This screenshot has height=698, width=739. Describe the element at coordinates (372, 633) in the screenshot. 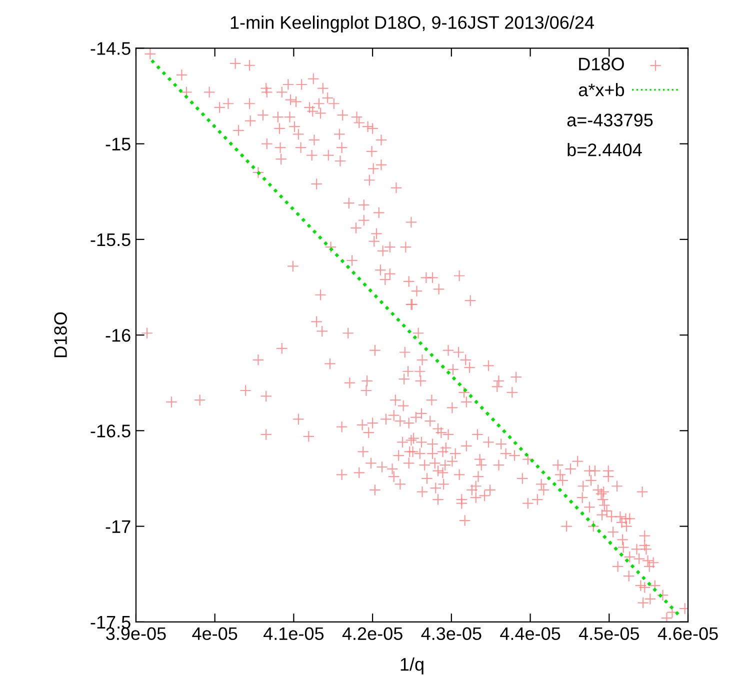

I see `x-tick-label: 4.2e-05` at that location.